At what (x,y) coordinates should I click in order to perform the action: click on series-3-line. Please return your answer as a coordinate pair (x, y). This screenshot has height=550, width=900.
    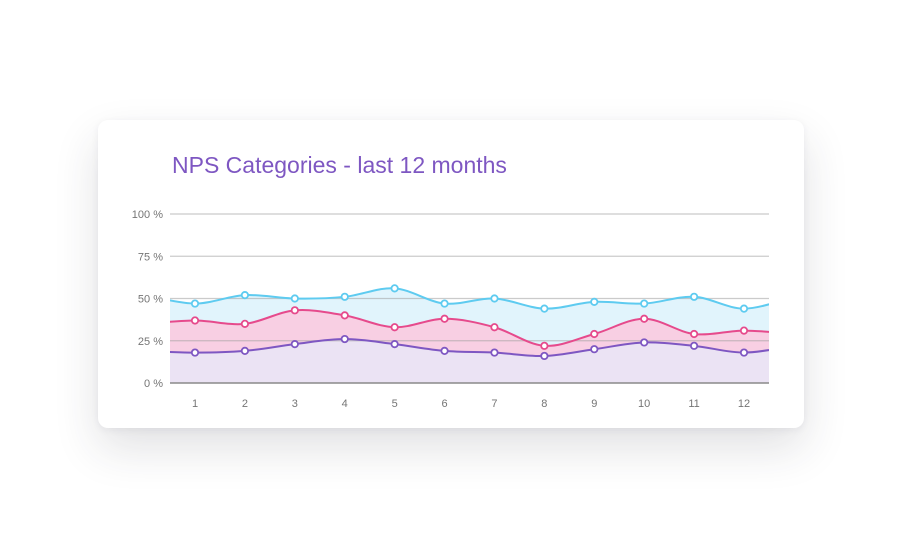
    Looking at the image, I should click on (469, 348).